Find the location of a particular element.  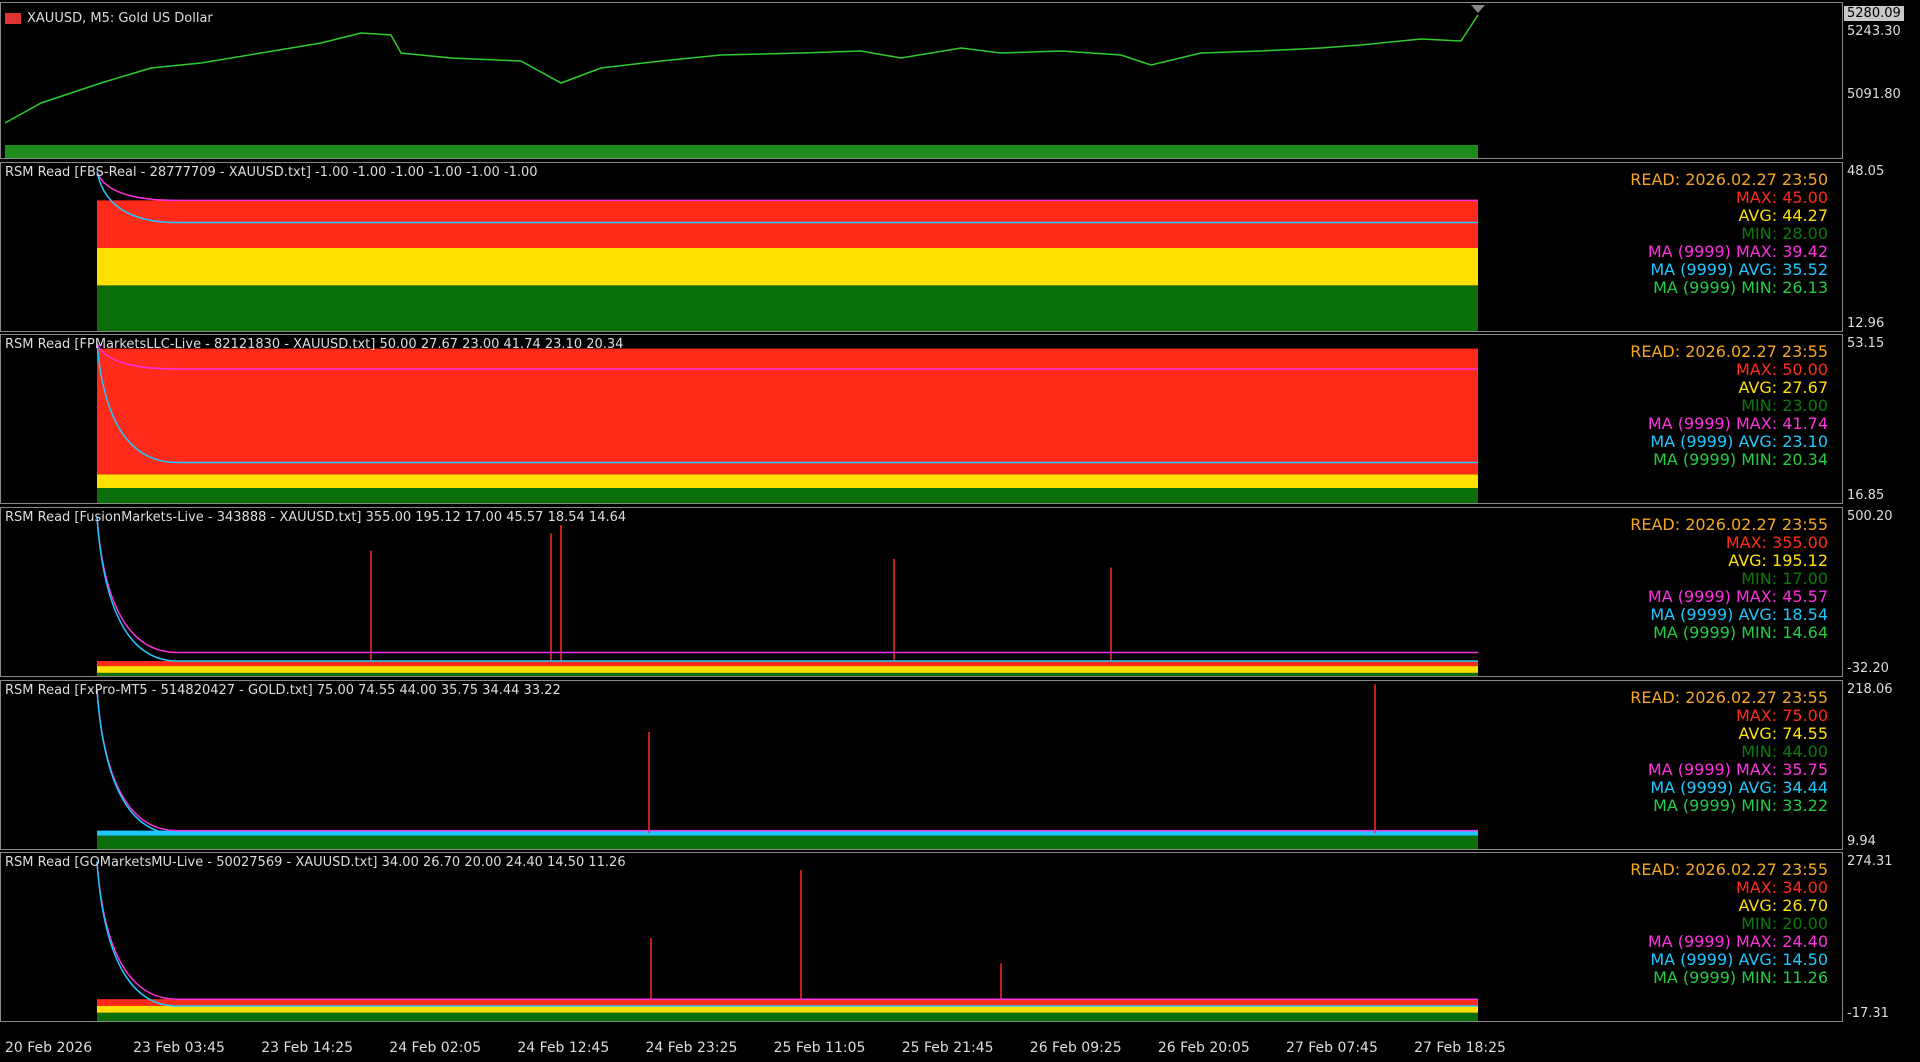

stat-line: AVG: 44.27 is located at coordinates (1783, 215).